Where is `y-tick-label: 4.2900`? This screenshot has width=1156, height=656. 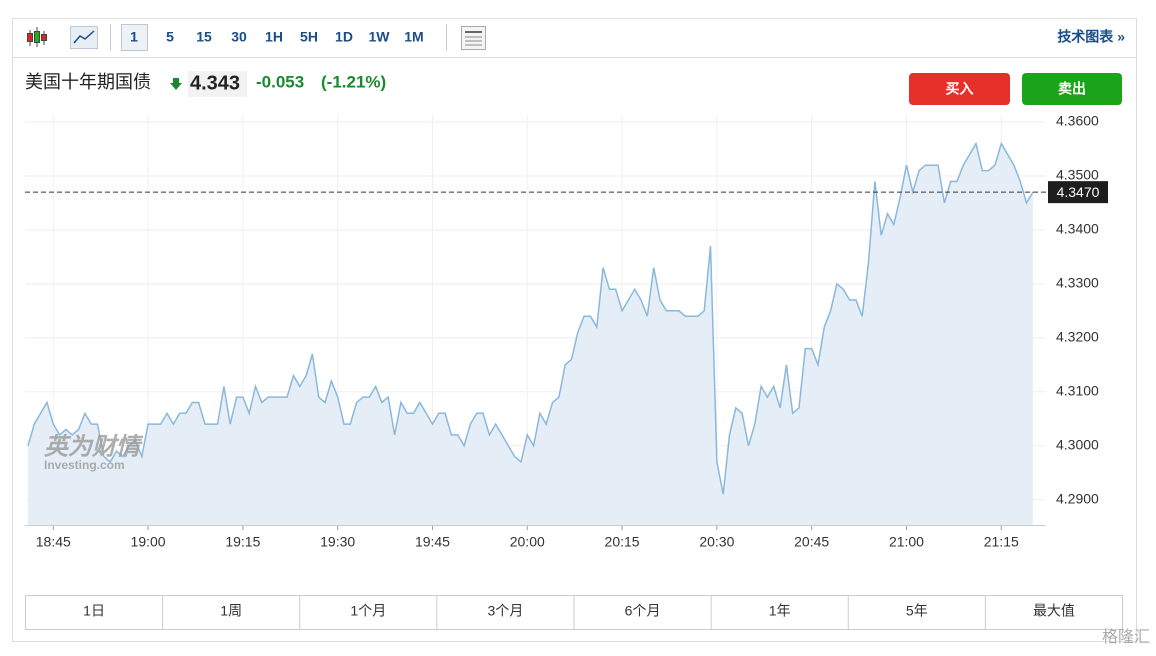
y-tick-label: 4.2900 is located at coordinates (1077, 498).